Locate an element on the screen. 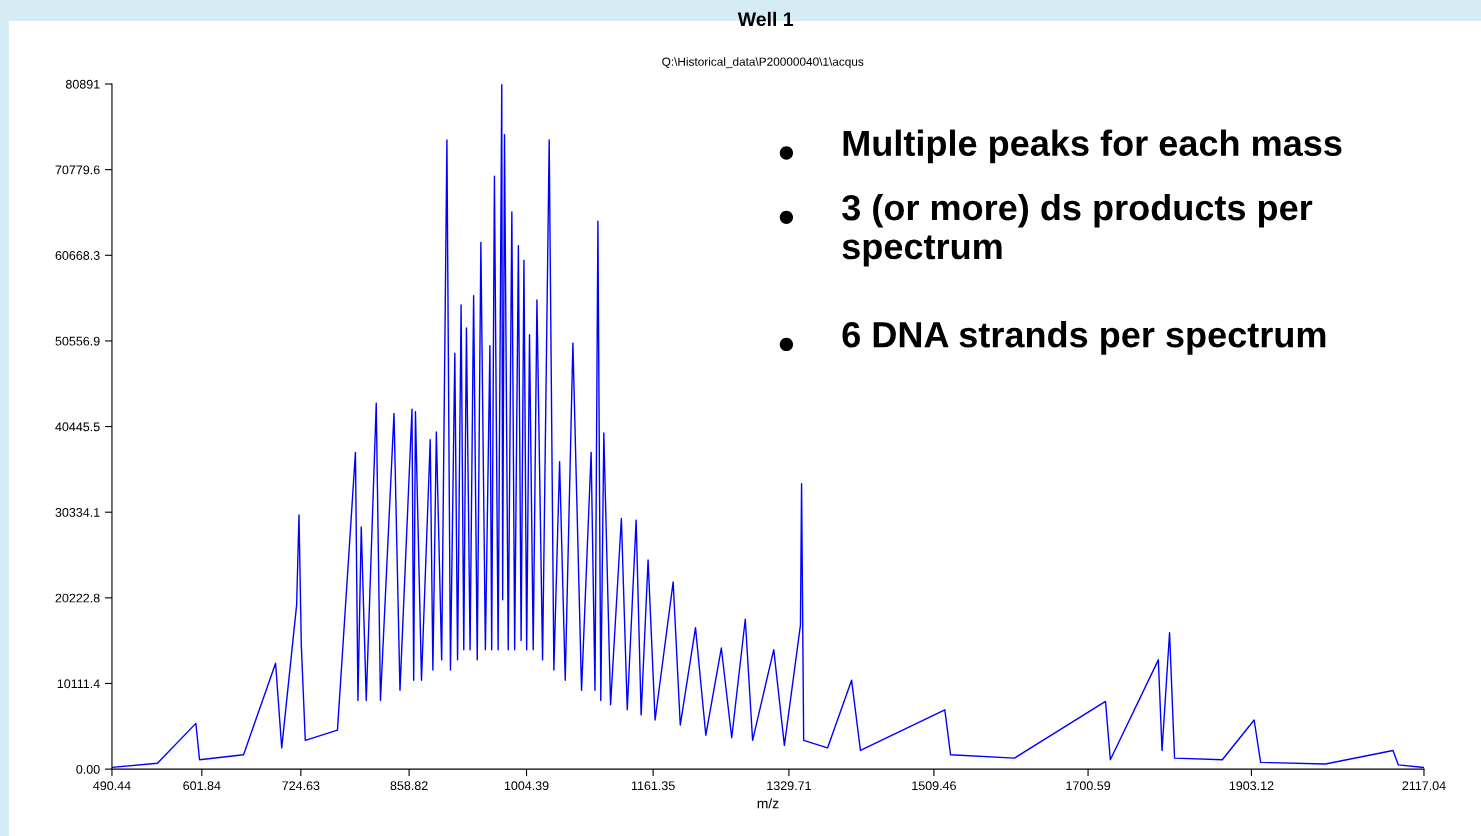 Image resolution: width=1481 pixels, height=836 pixels. y-tick-label: 10111.4 is located at coordinates (78, 684).